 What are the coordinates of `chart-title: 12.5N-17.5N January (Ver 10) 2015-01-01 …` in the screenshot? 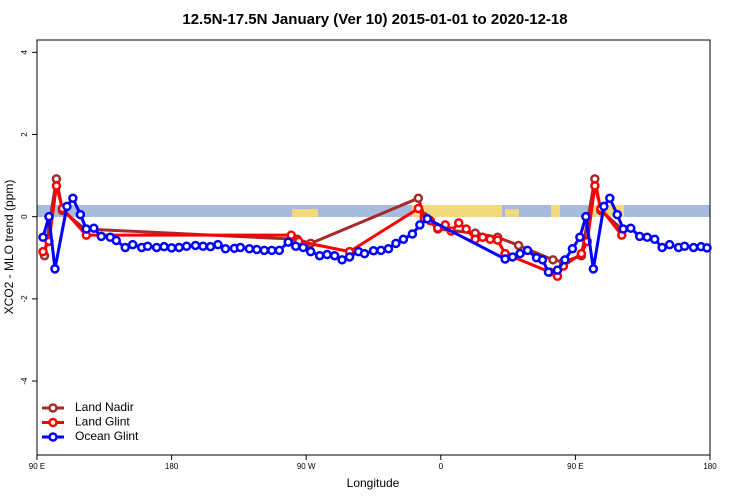 It's located at (374, 19).